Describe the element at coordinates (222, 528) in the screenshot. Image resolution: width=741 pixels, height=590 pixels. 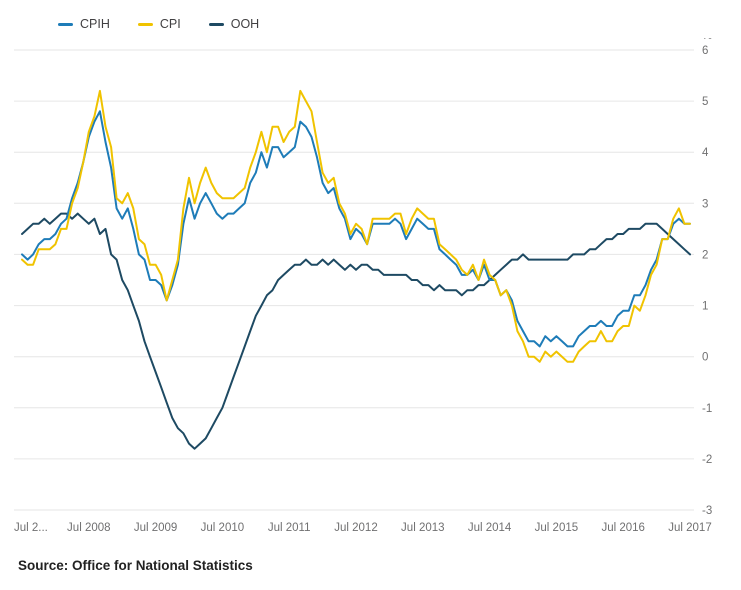
I see `x-tick-label: Jul 2010` at that location.